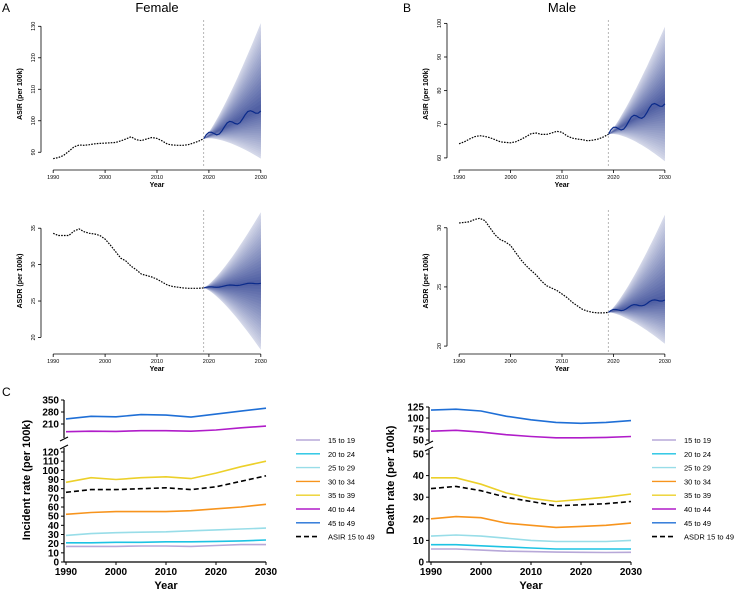 The width and height of the screenshot is (736, 601). I want to click on y-tick-label: 35, so click(34, 228).